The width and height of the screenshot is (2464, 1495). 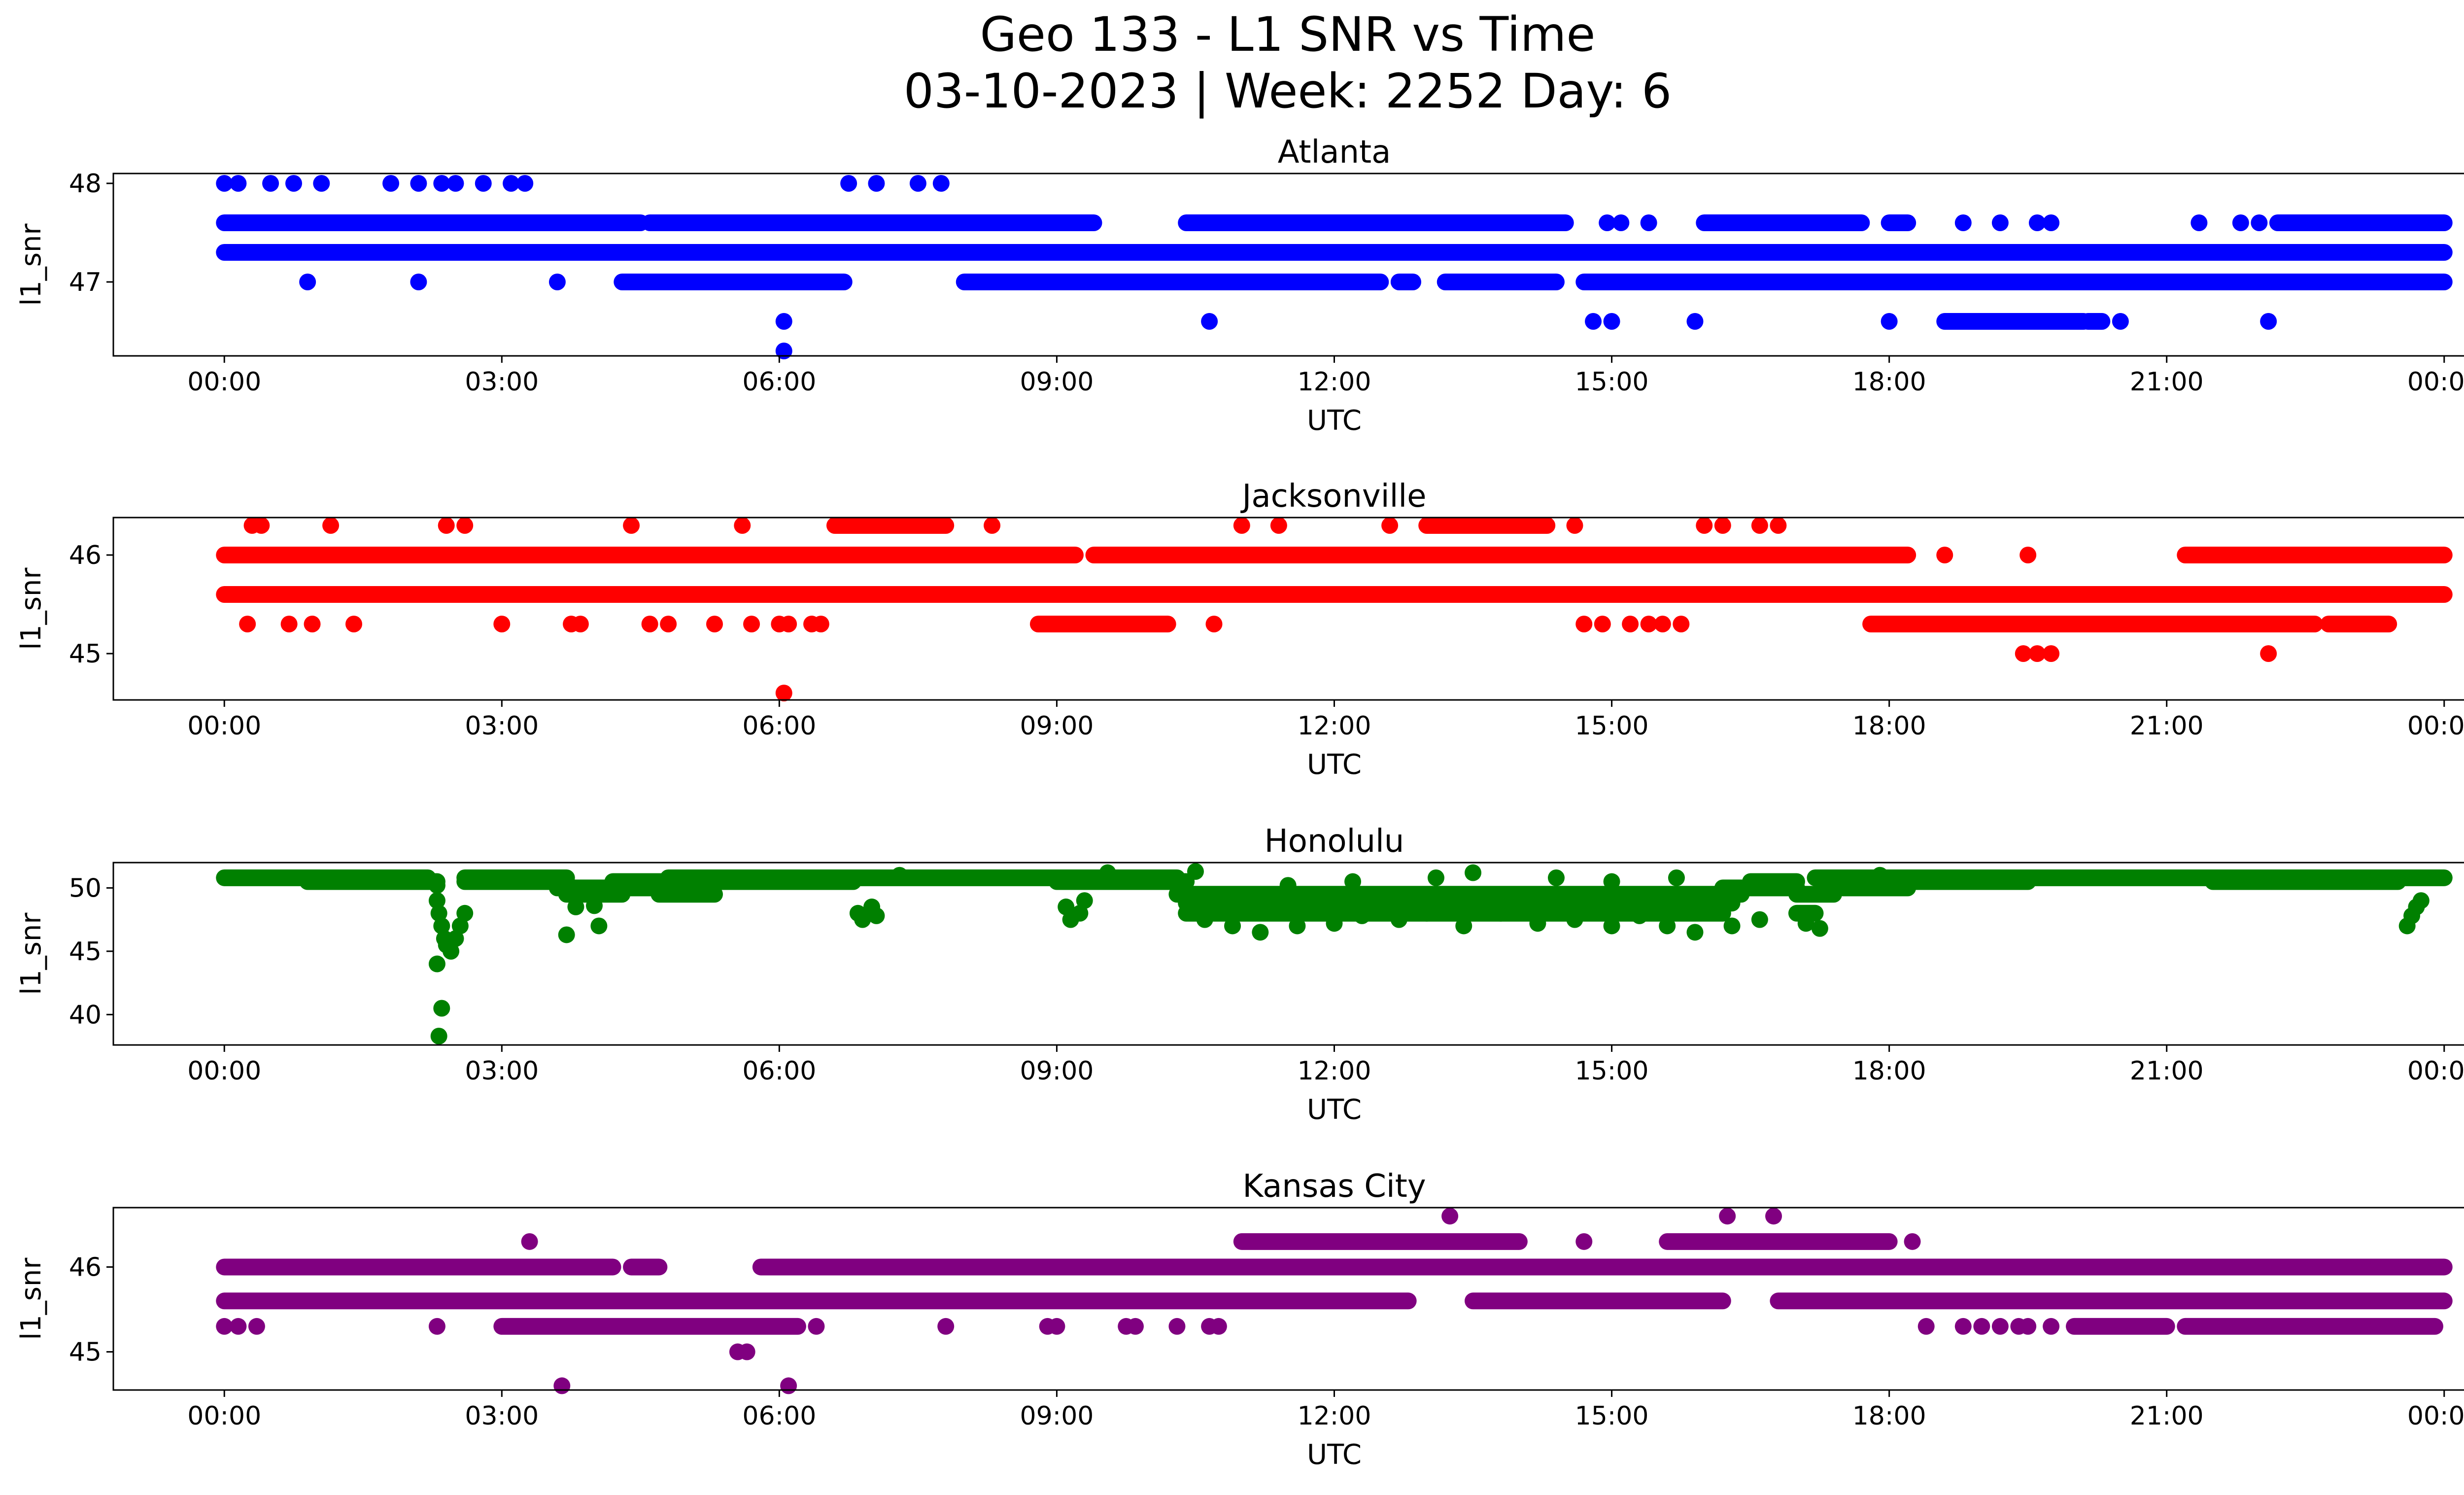 I want to click on subplot-title: Kansas City, so click(x=1334, y=1186).